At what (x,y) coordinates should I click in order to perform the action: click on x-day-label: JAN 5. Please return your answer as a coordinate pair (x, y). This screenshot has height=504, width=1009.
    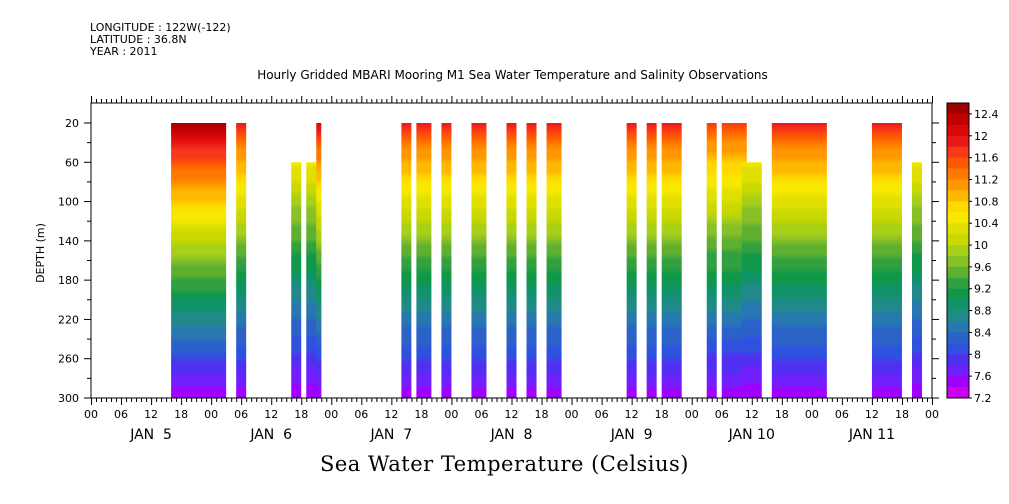
    Looking at the image, I should click on (150, 435).